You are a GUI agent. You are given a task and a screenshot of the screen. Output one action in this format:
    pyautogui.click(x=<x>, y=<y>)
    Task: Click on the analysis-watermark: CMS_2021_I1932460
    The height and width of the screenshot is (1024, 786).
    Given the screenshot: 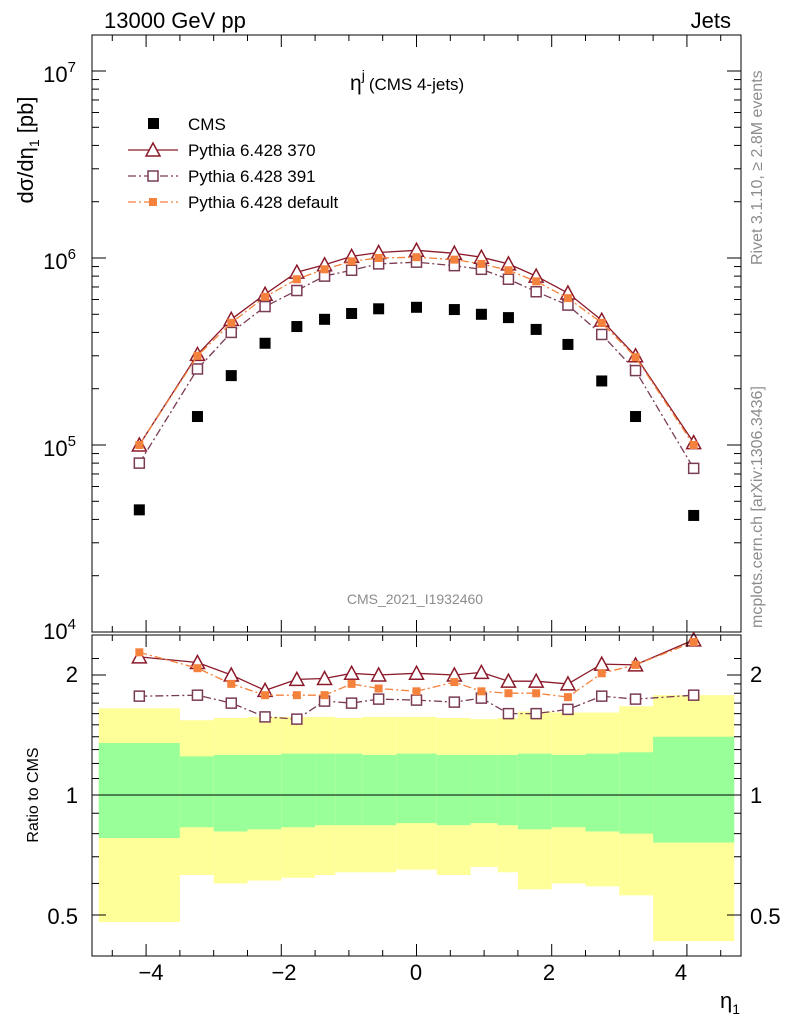 What is the action you would take?
    pyautogui.click(x=415, y=599)
    